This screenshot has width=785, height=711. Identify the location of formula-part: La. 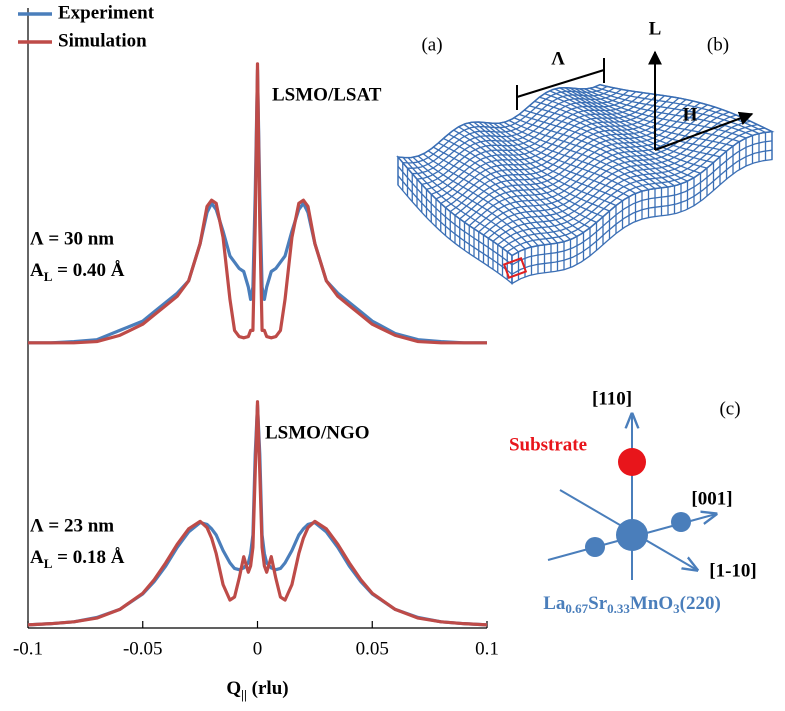
(554, 603).